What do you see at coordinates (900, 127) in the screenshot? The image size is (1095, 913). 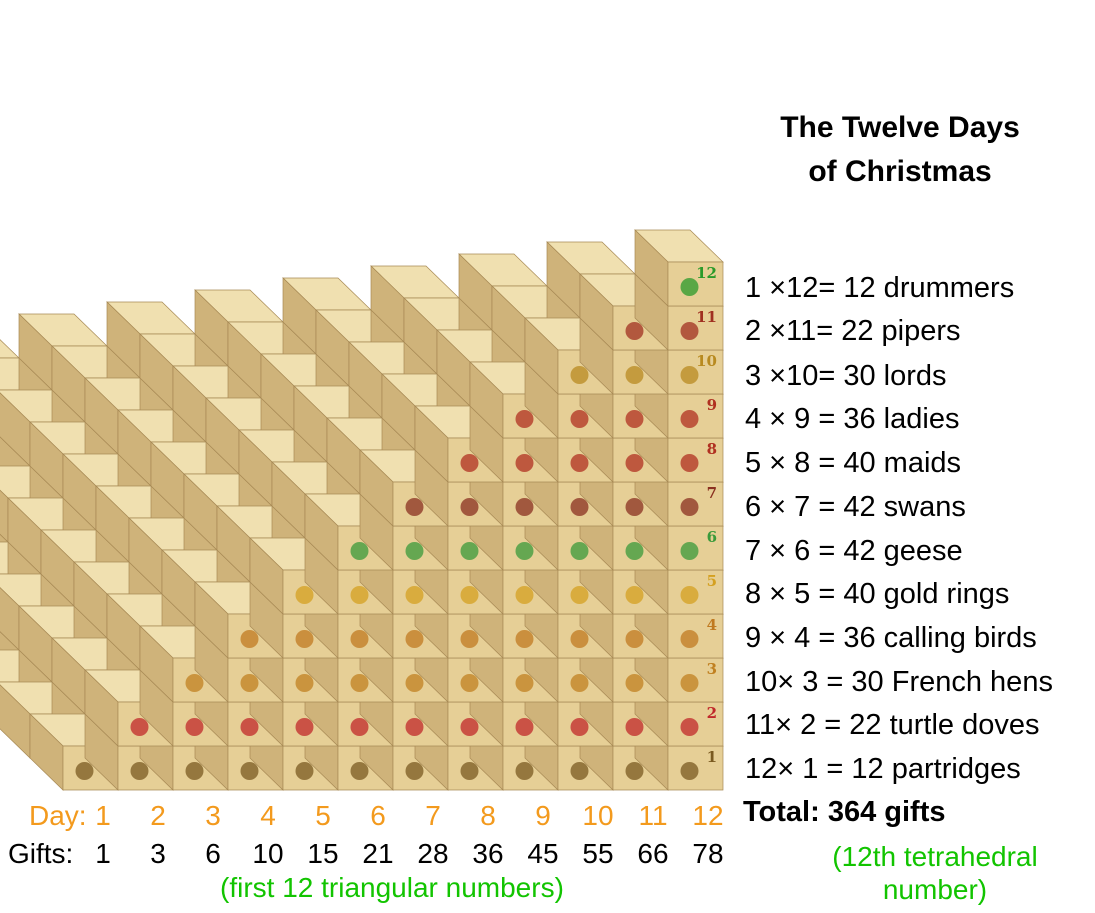 I see `title-line-1: The Twelve Days` at bounding box center [900, 127].